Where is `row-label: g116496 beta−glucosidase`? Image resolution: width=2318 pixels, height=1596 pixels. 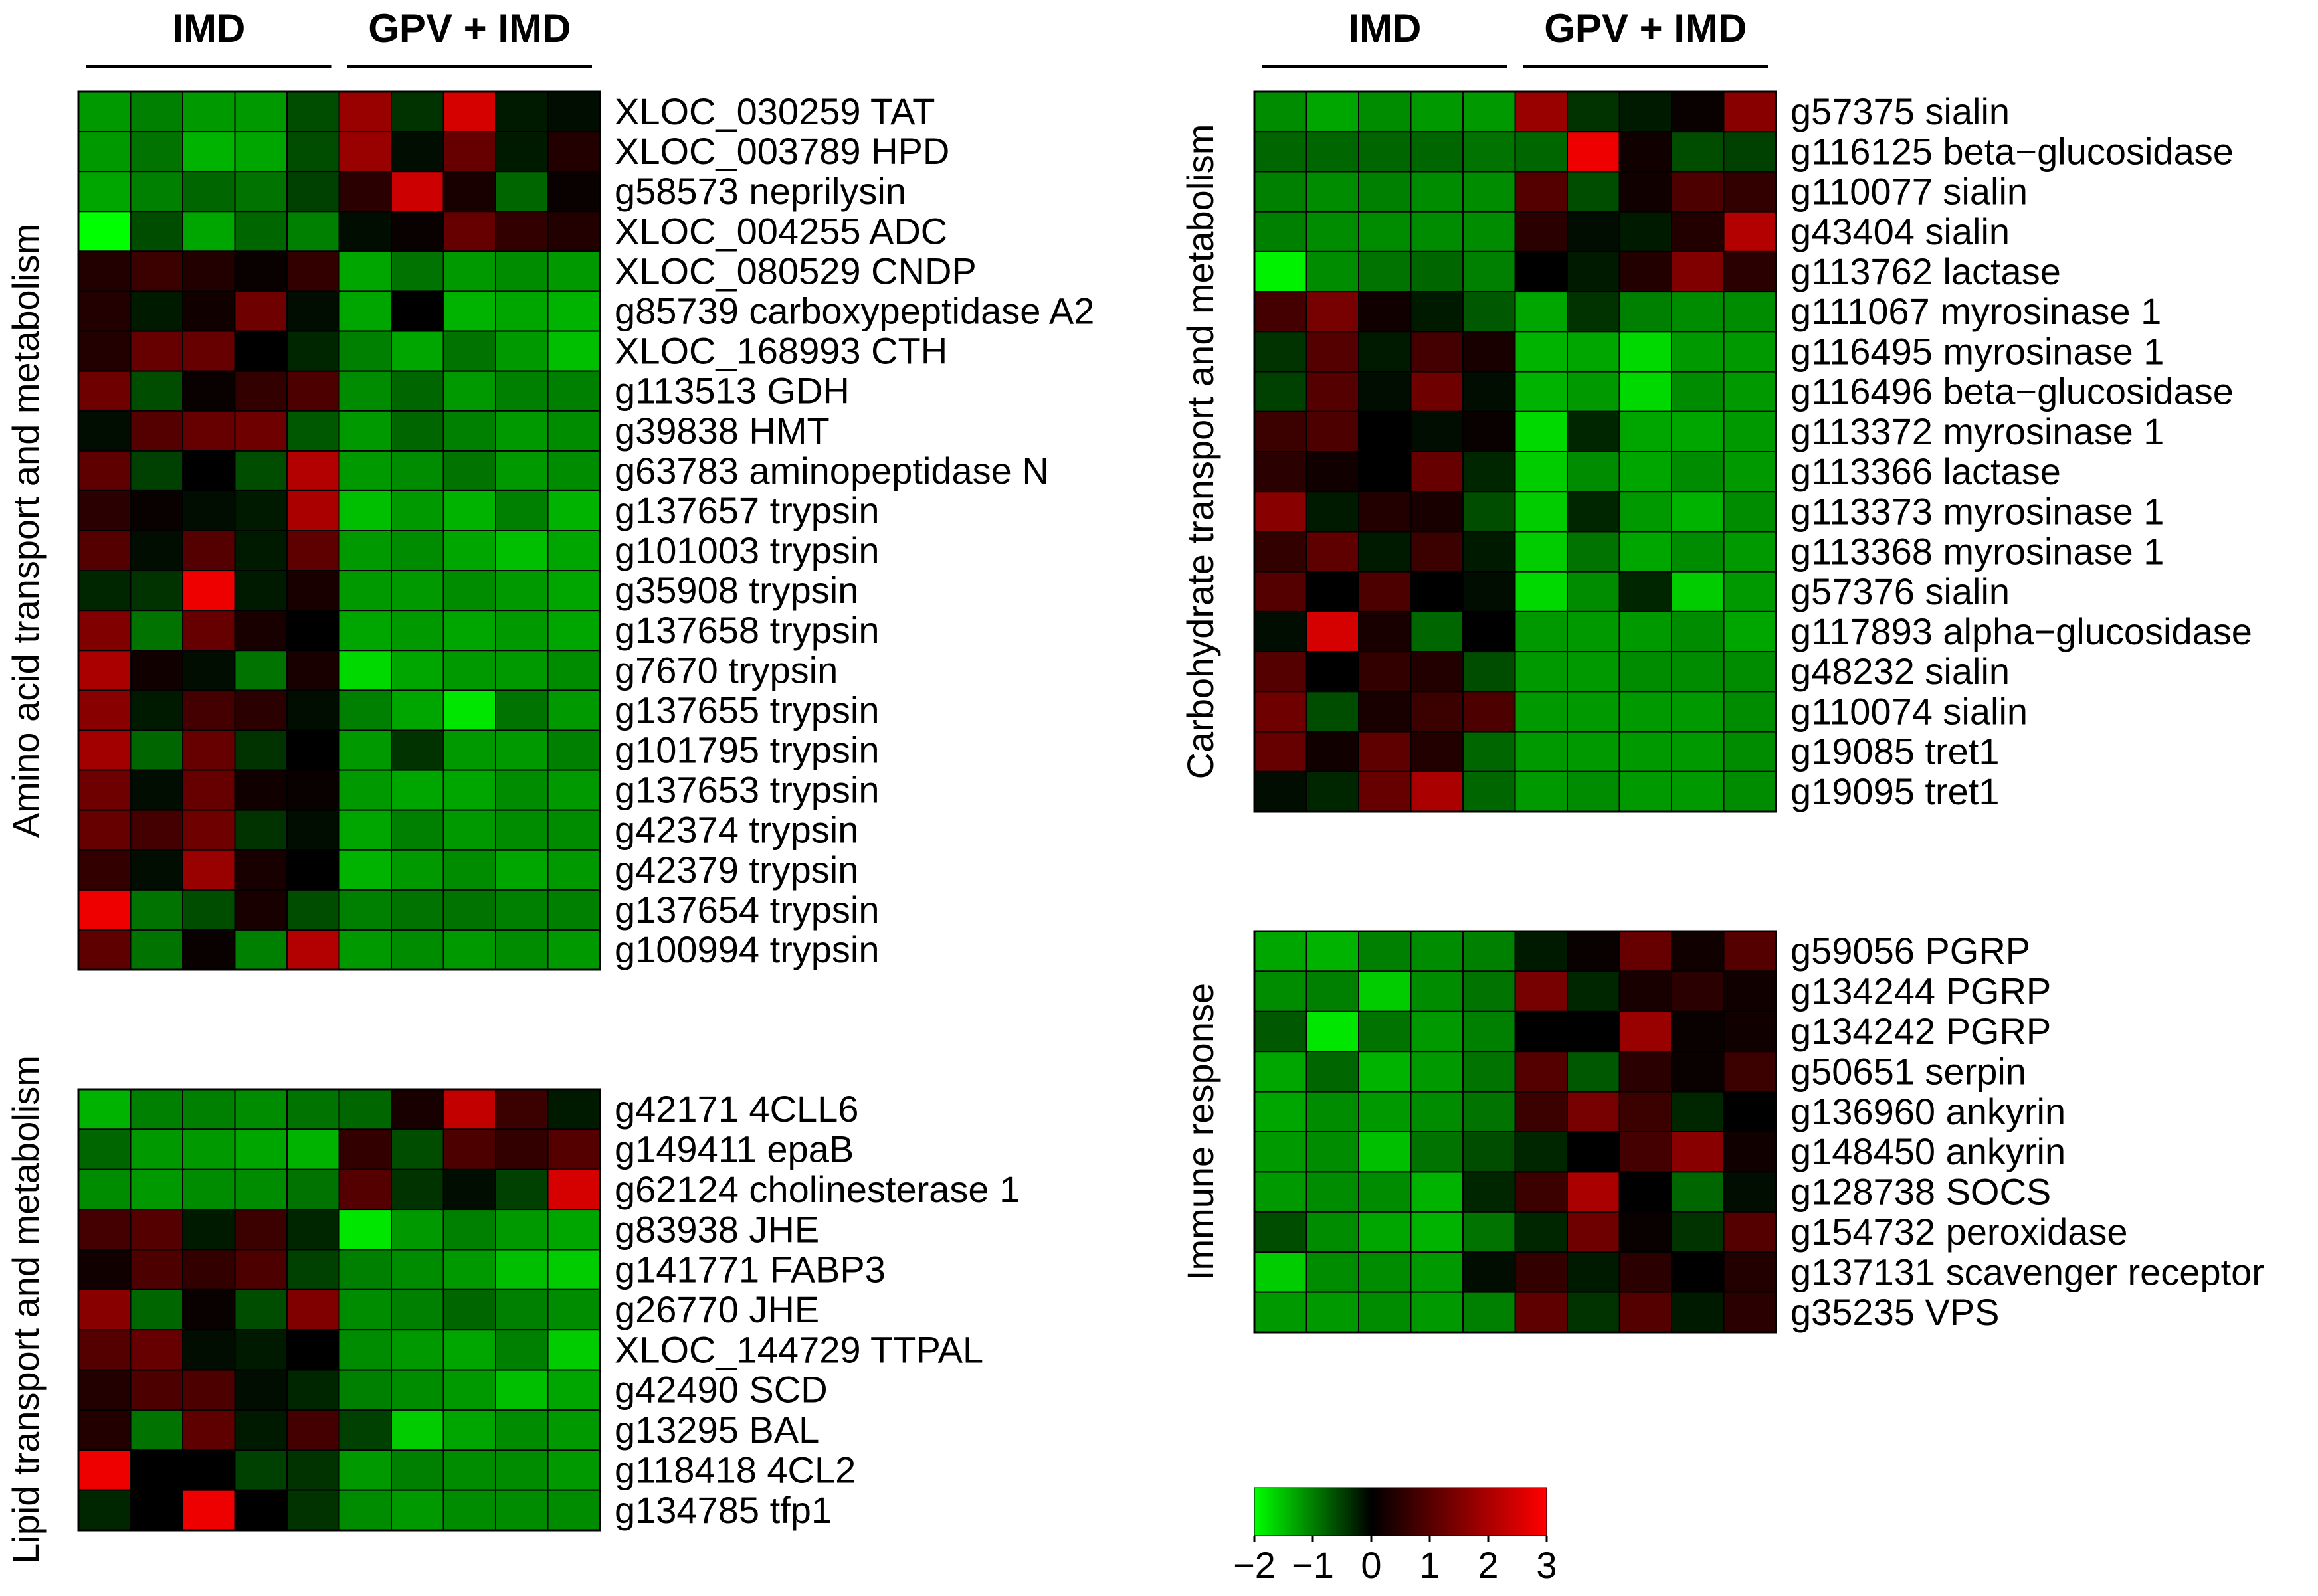
row-label: g116496 beta−glucosidase is located at coordinates (2012, 391).